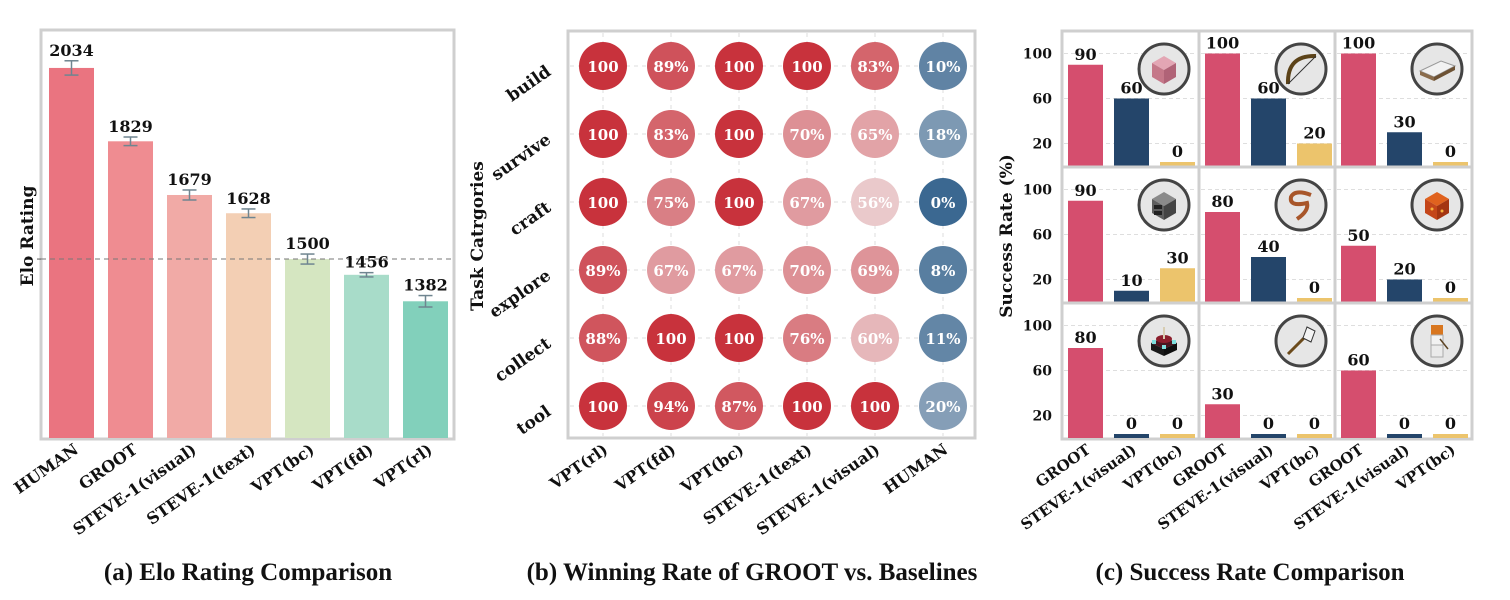  I want to click on cell-survive-4: 65%, so click(875, 134).